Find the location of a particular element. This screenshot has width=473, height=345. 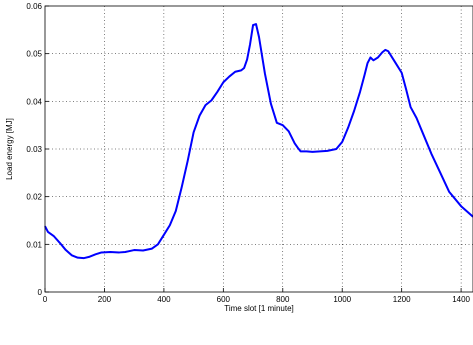

x-axis-label: Time slot [1 minute] is located at coordinates (259, 308).